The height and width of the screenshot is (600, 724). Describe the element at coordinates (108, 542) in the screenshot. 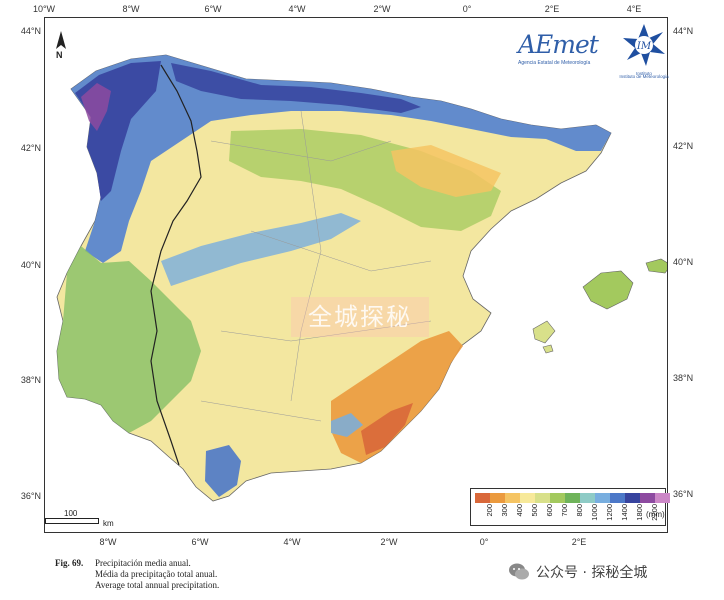

I see `bottom-tick-0: 8°W` at that location.